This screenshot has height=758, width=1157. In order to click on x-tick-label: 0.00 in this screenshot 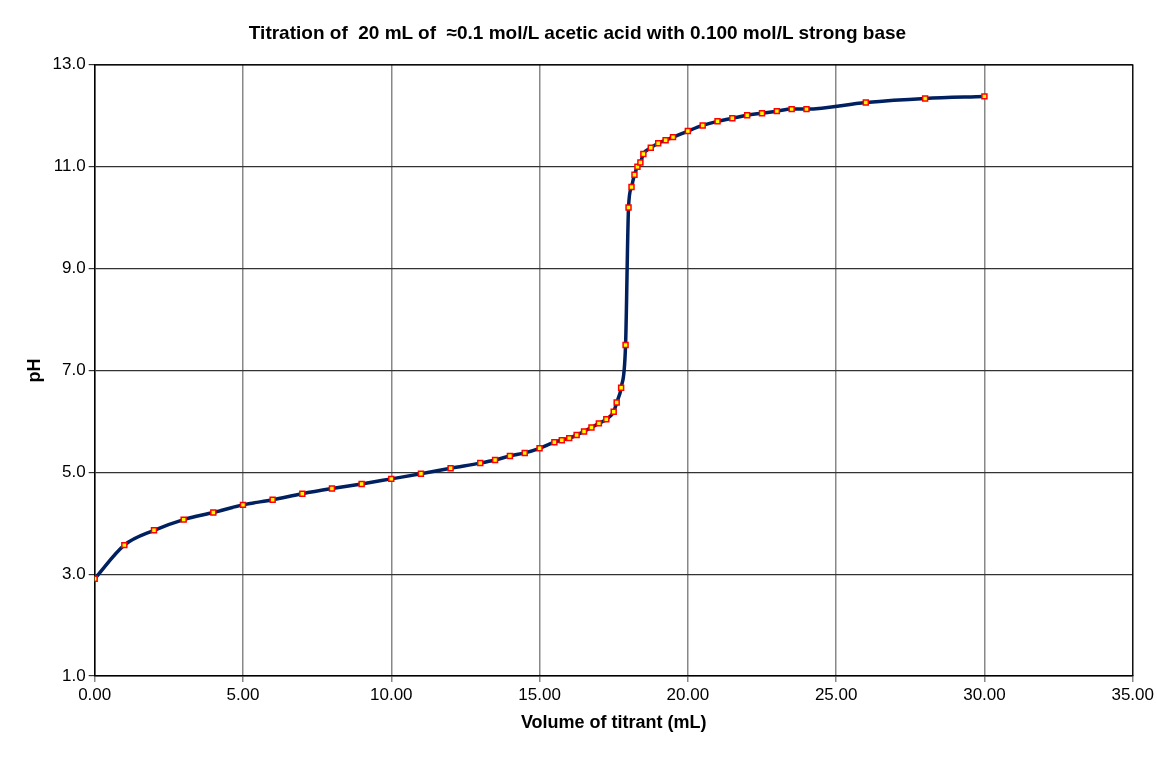, I will do `click(95, 694)`.